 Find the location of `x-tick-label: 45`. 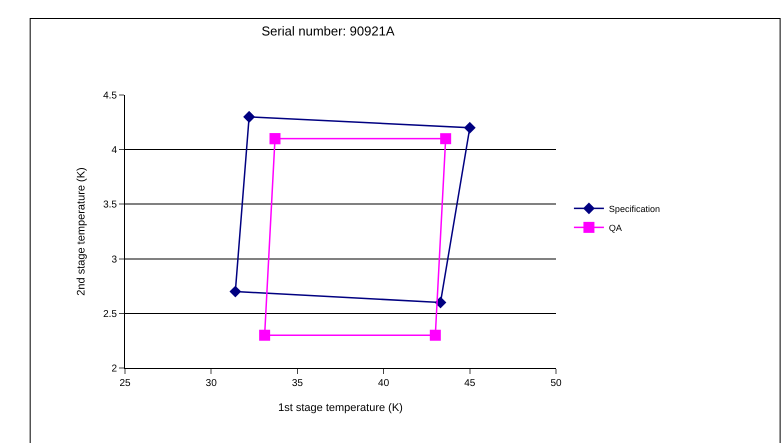

x-tick-label: 45 is located at coordinates (470, 383).